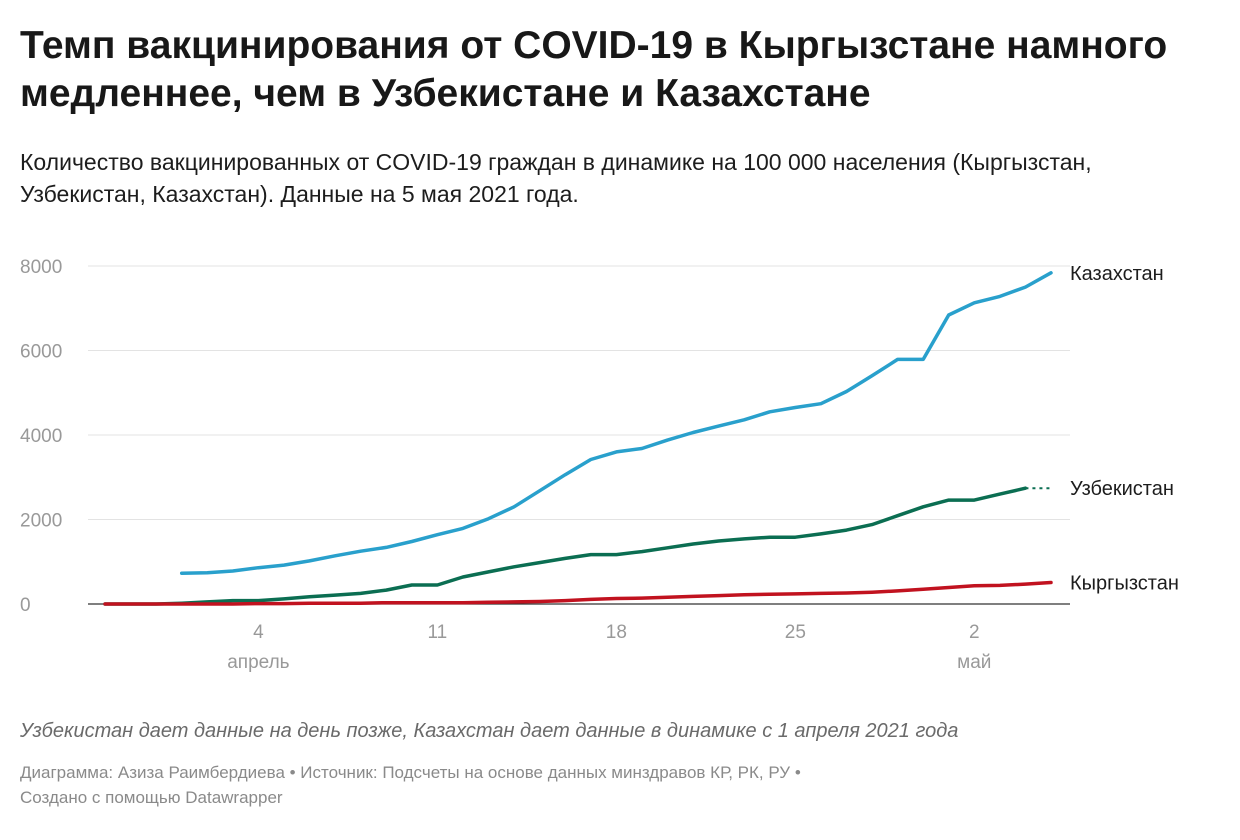  Describe the element at coordinates (151, 797) in the screenshot. I see `footer-datawrapper: Создано с помощью Datawrapper` at that location.